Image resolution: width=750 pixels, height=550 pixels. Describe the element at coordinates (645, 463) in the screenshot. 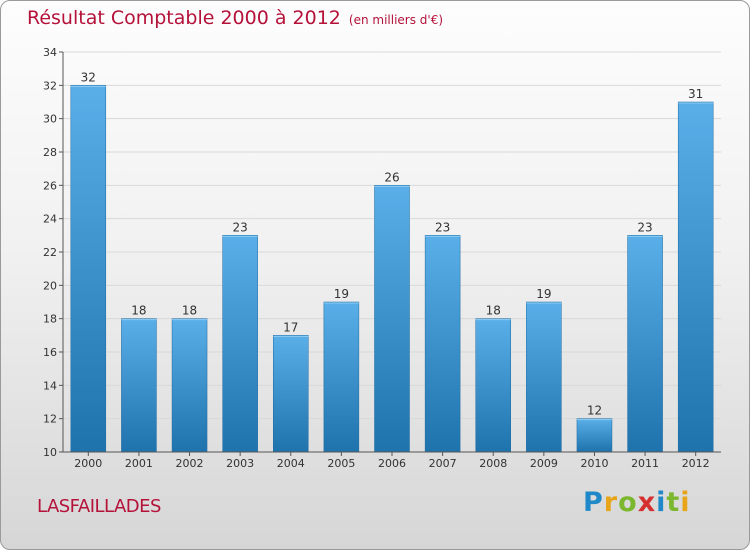

I see `x-tick-label-2011: 2011` at that location.